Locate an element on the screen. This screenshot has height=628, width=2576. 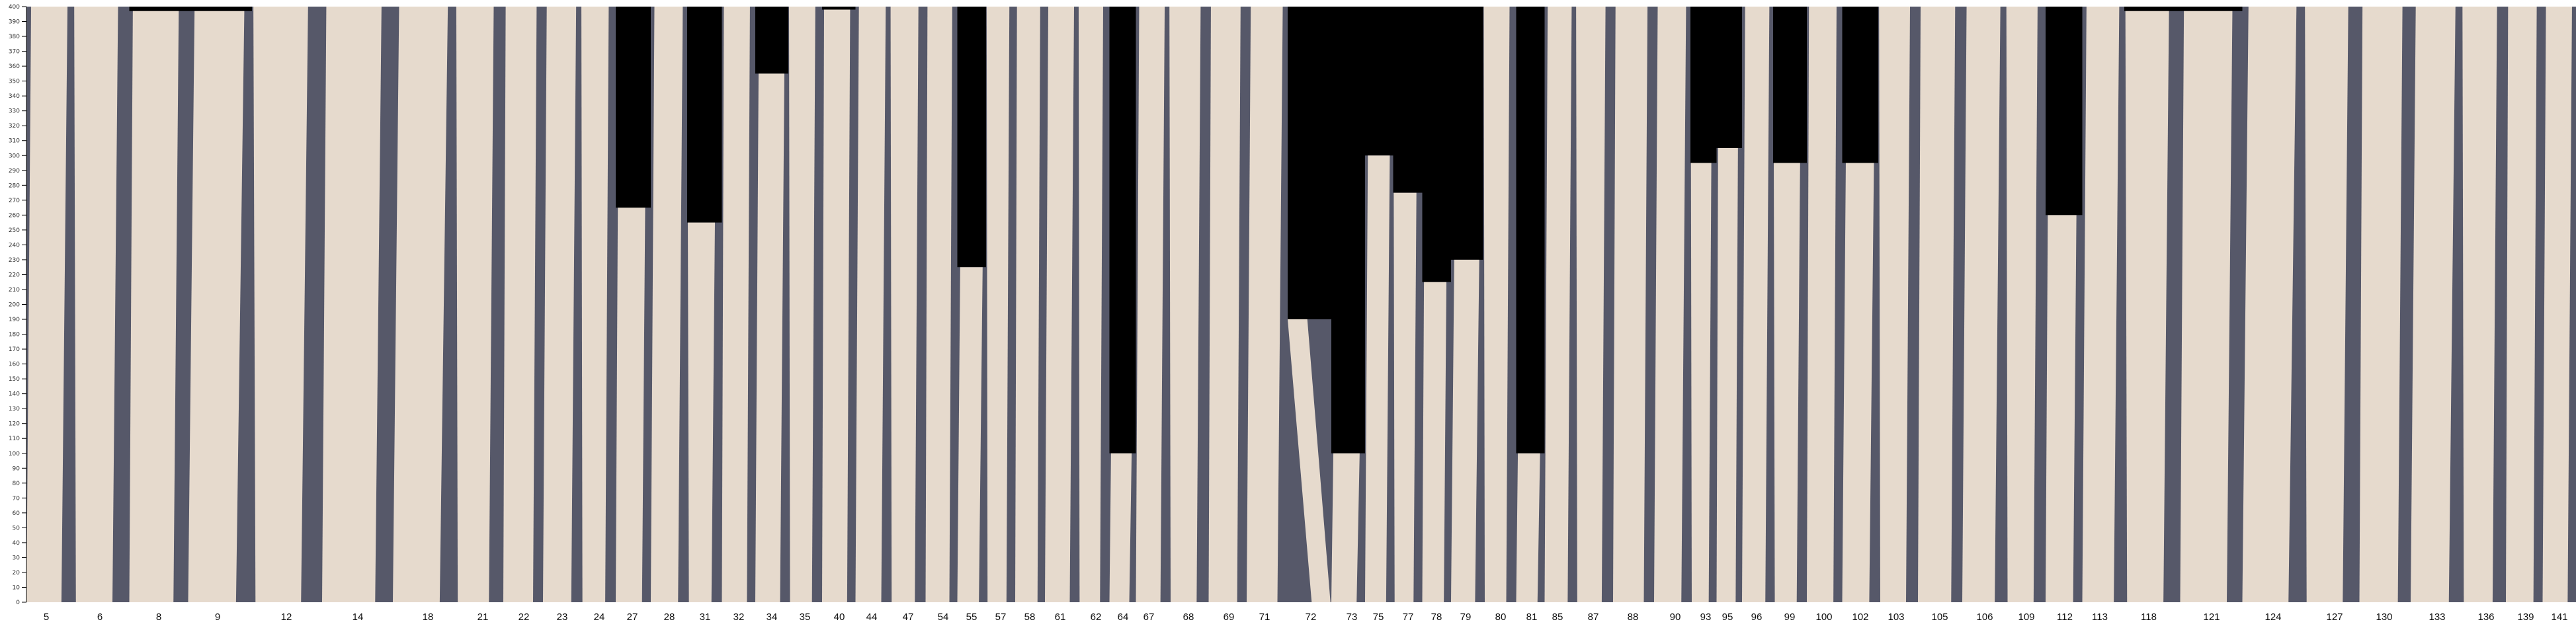
y-tick-label: 260 is located at coordinates (15, 215).